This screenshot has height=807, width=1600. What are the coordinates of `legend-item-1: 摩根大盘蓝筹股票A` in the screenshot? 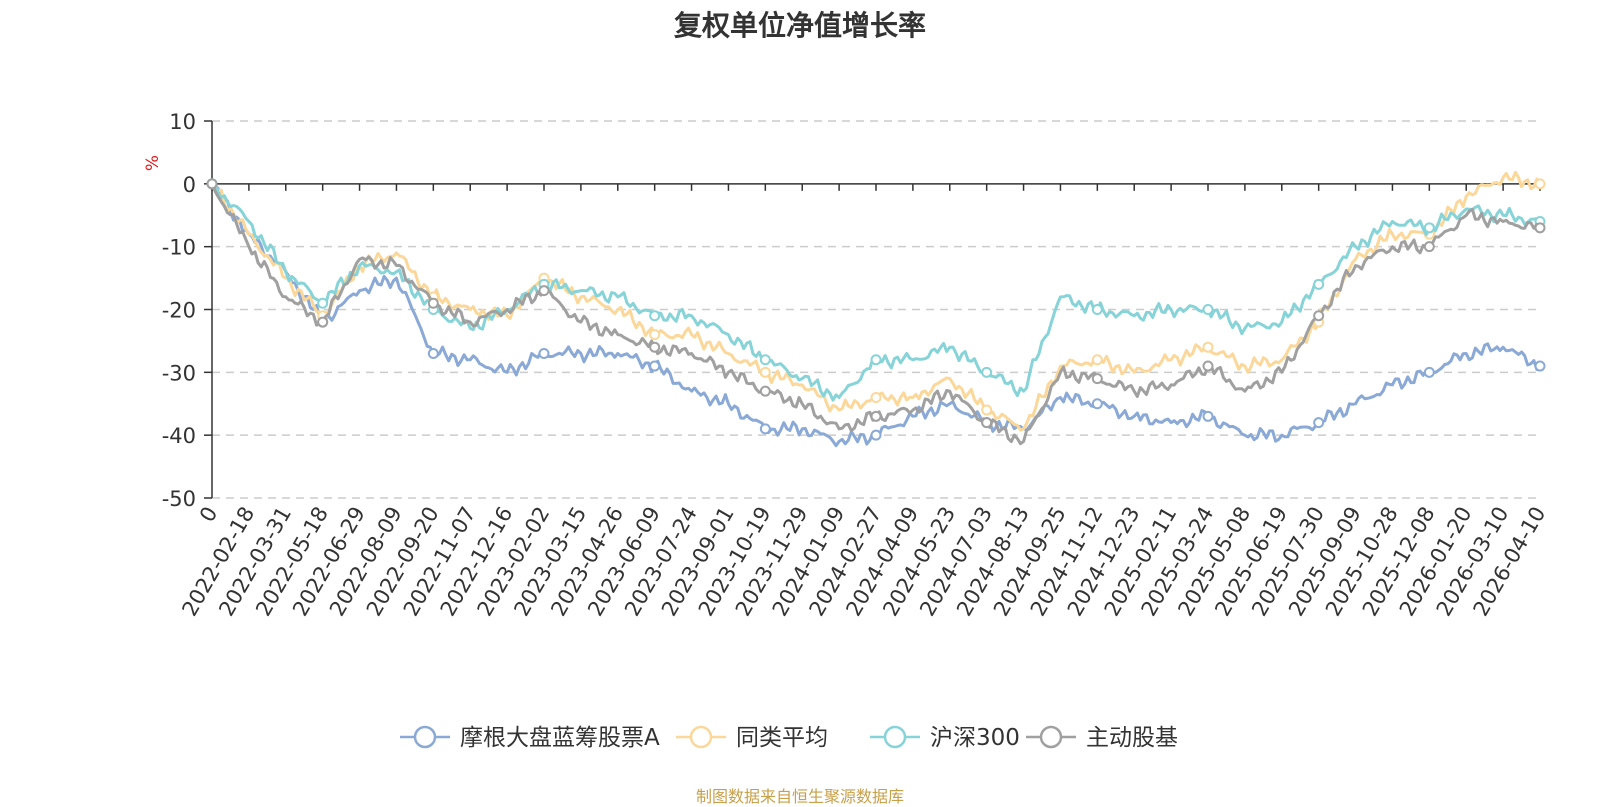 It's located at (530, 738).